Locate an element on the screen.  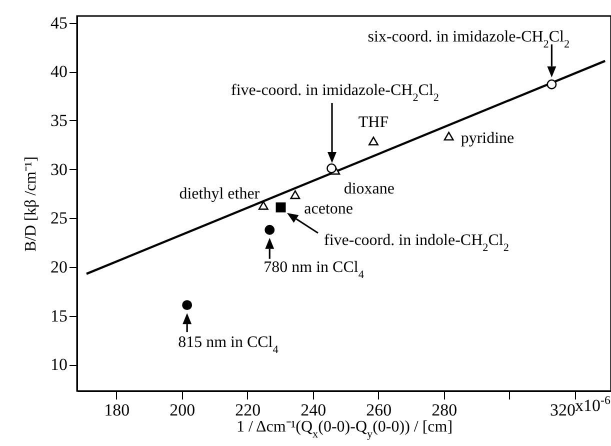
annotation: pyridine is located at coordinates (487, 139).